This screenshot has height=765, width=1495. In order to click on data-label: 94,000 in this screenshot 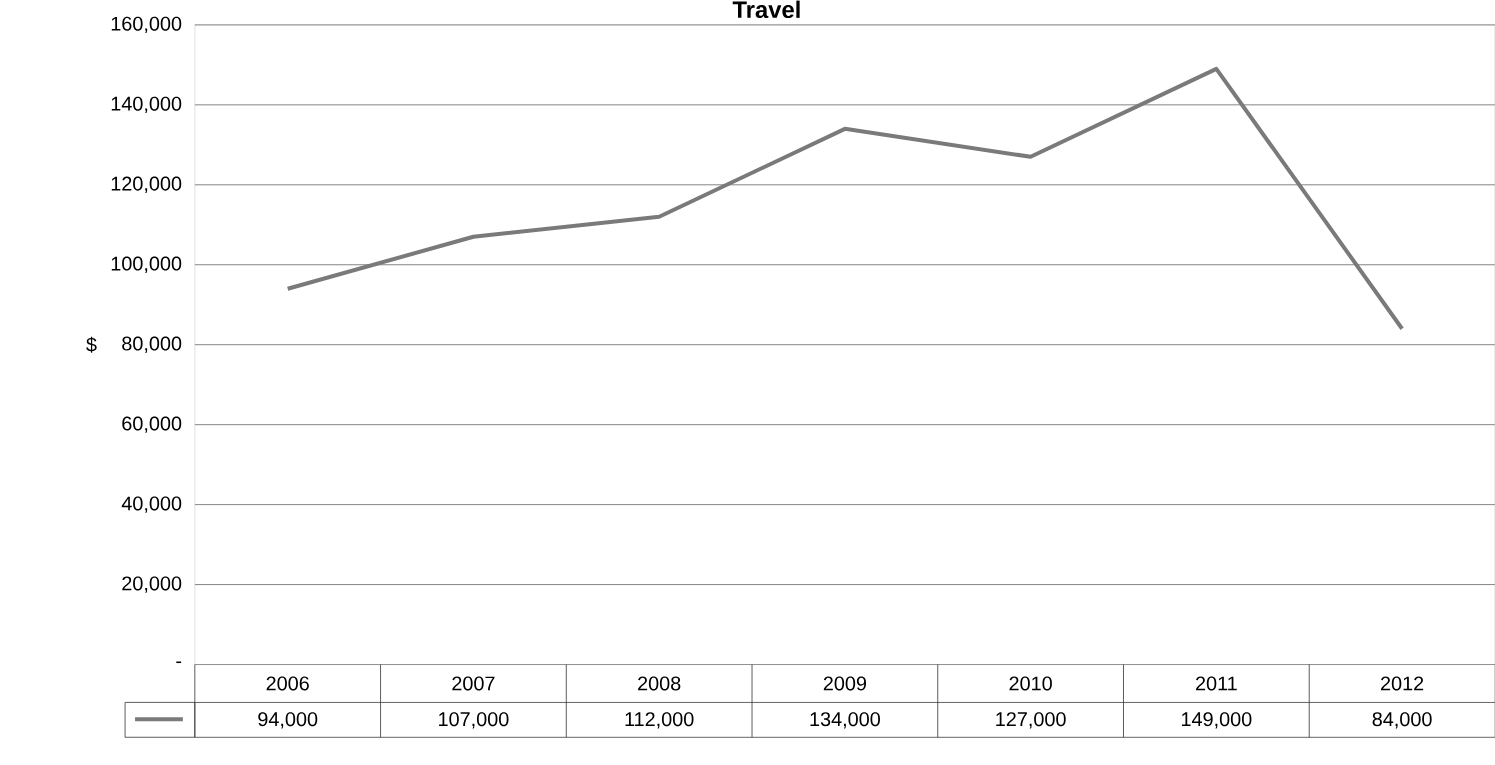, I will do `click(288, 720)`.